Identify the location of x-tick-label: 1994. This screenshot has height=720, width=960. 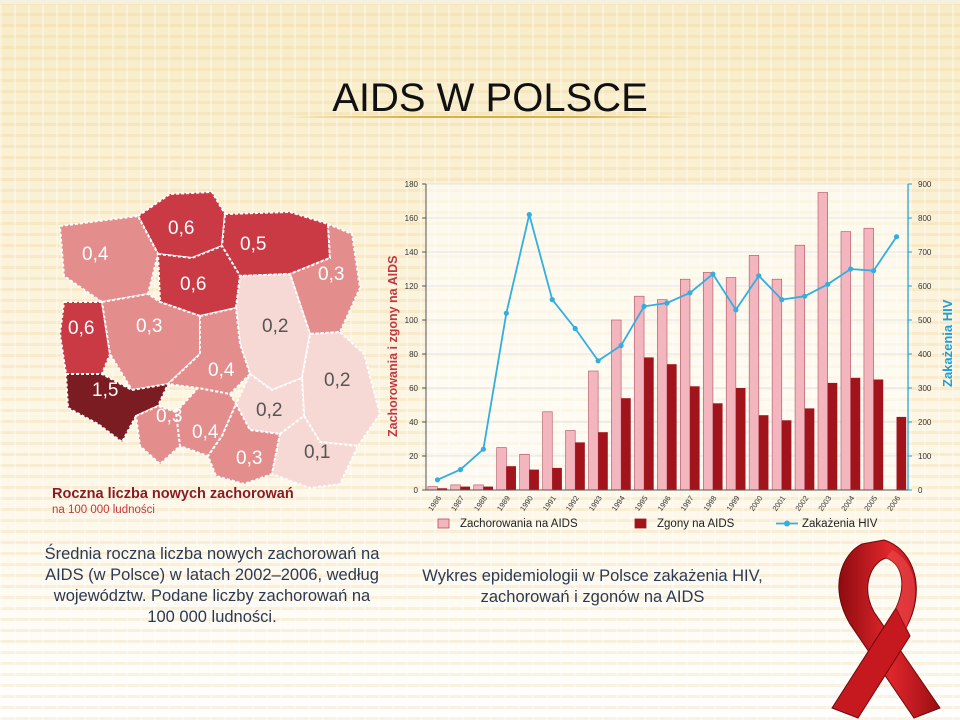
(618, 503).